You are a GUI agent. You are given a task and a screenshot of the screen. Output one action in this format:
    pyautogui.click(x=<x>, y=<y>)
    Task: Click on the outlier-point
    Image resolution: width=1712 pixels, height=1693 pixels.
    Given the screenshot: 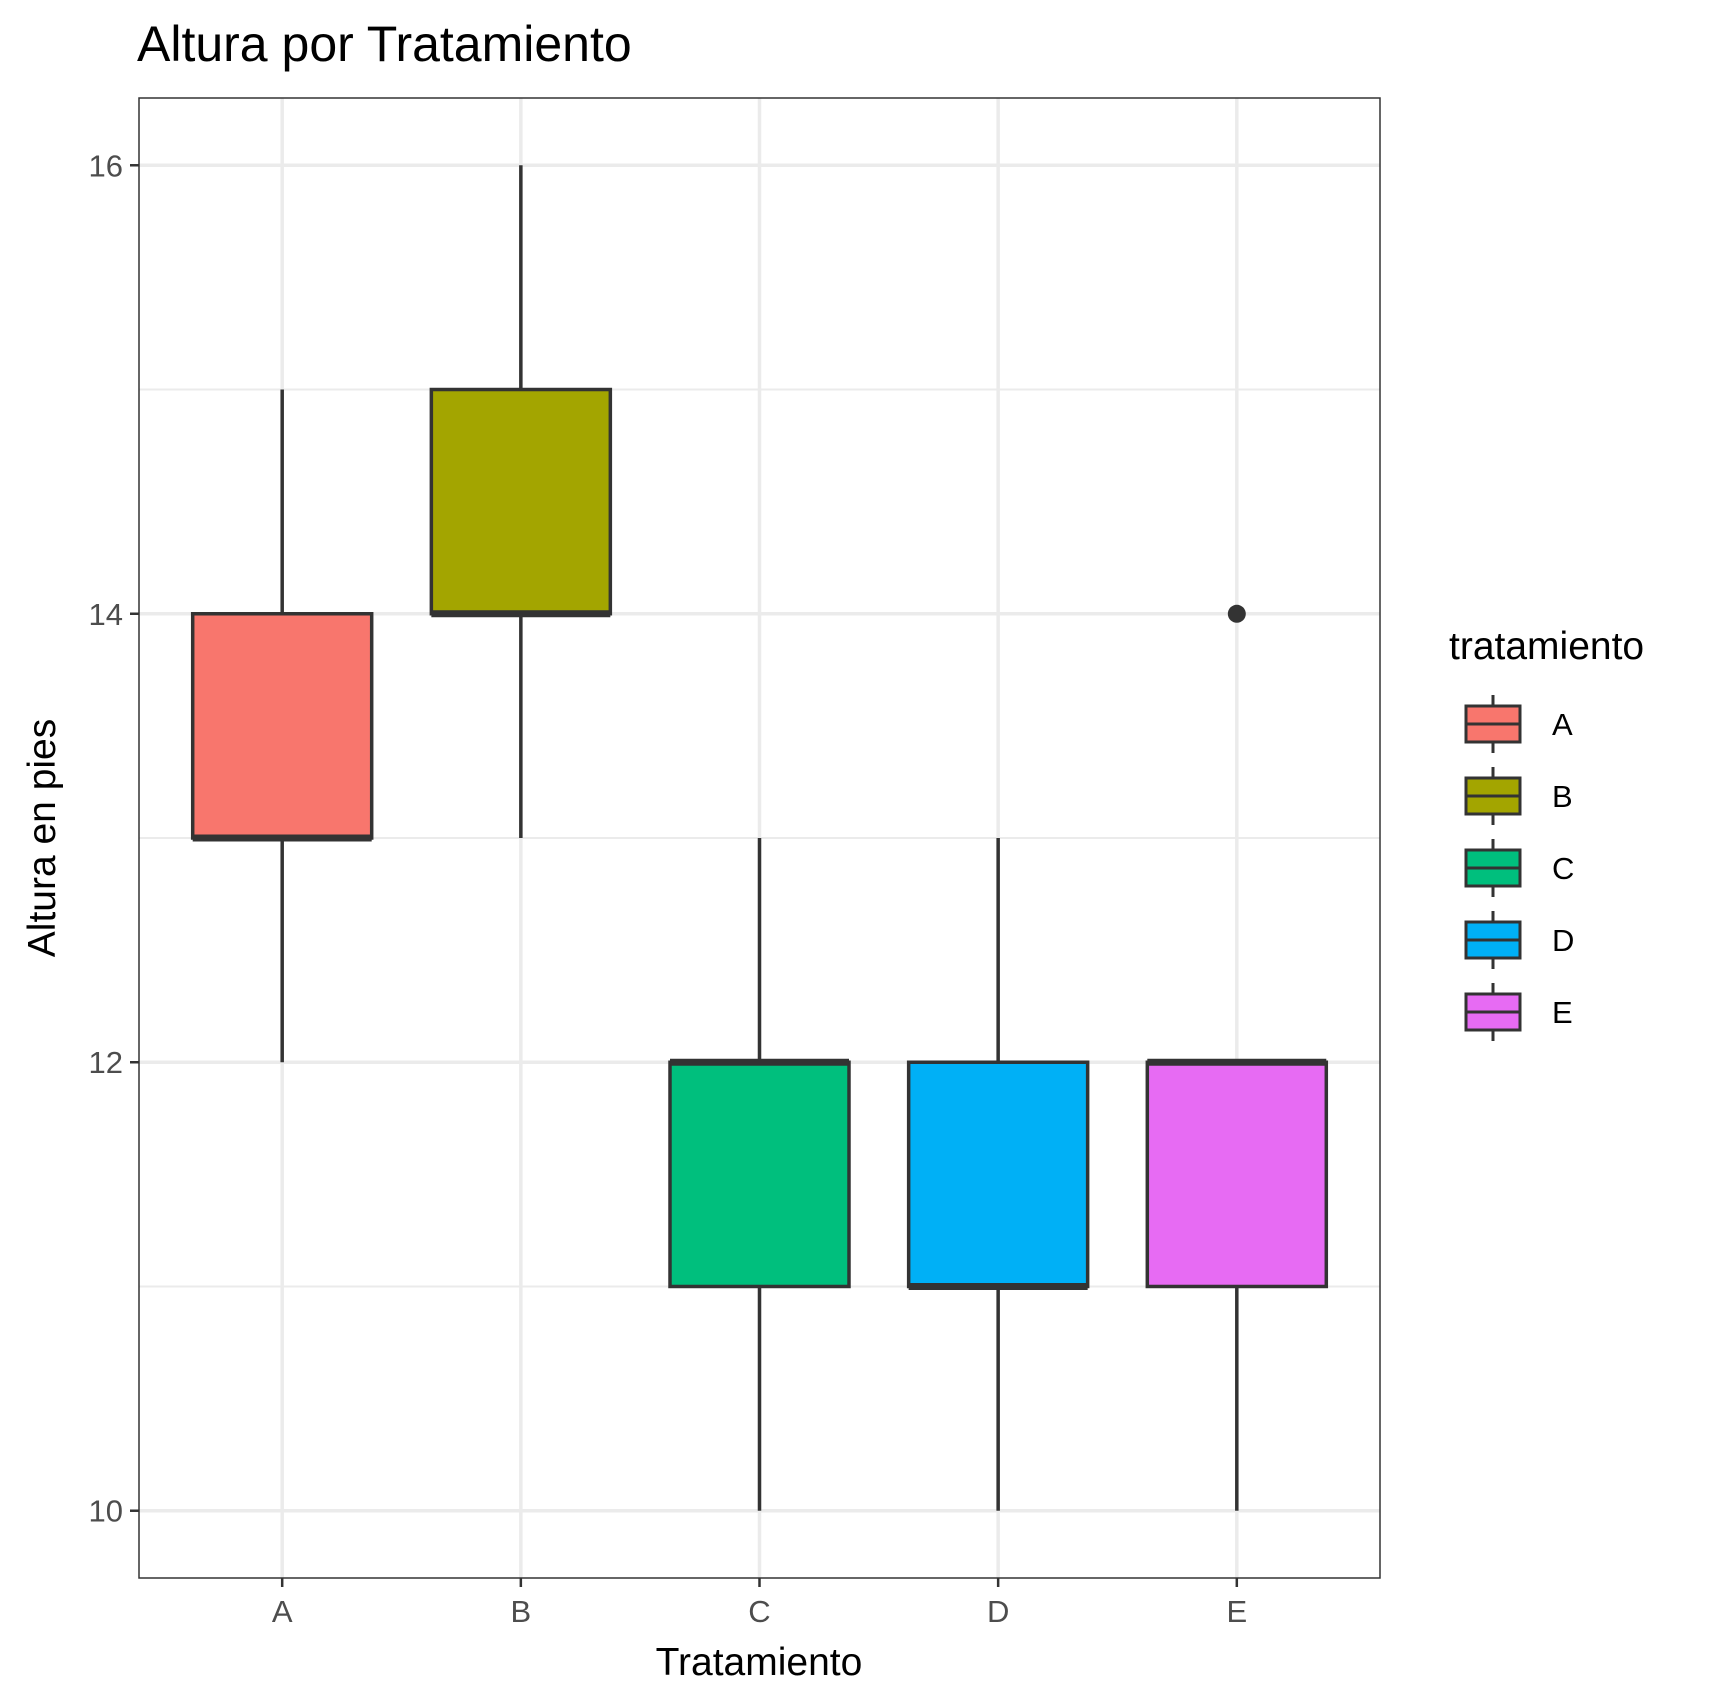 What is the action you would take?
    pyautogui.click(x=1236, y=613)
    